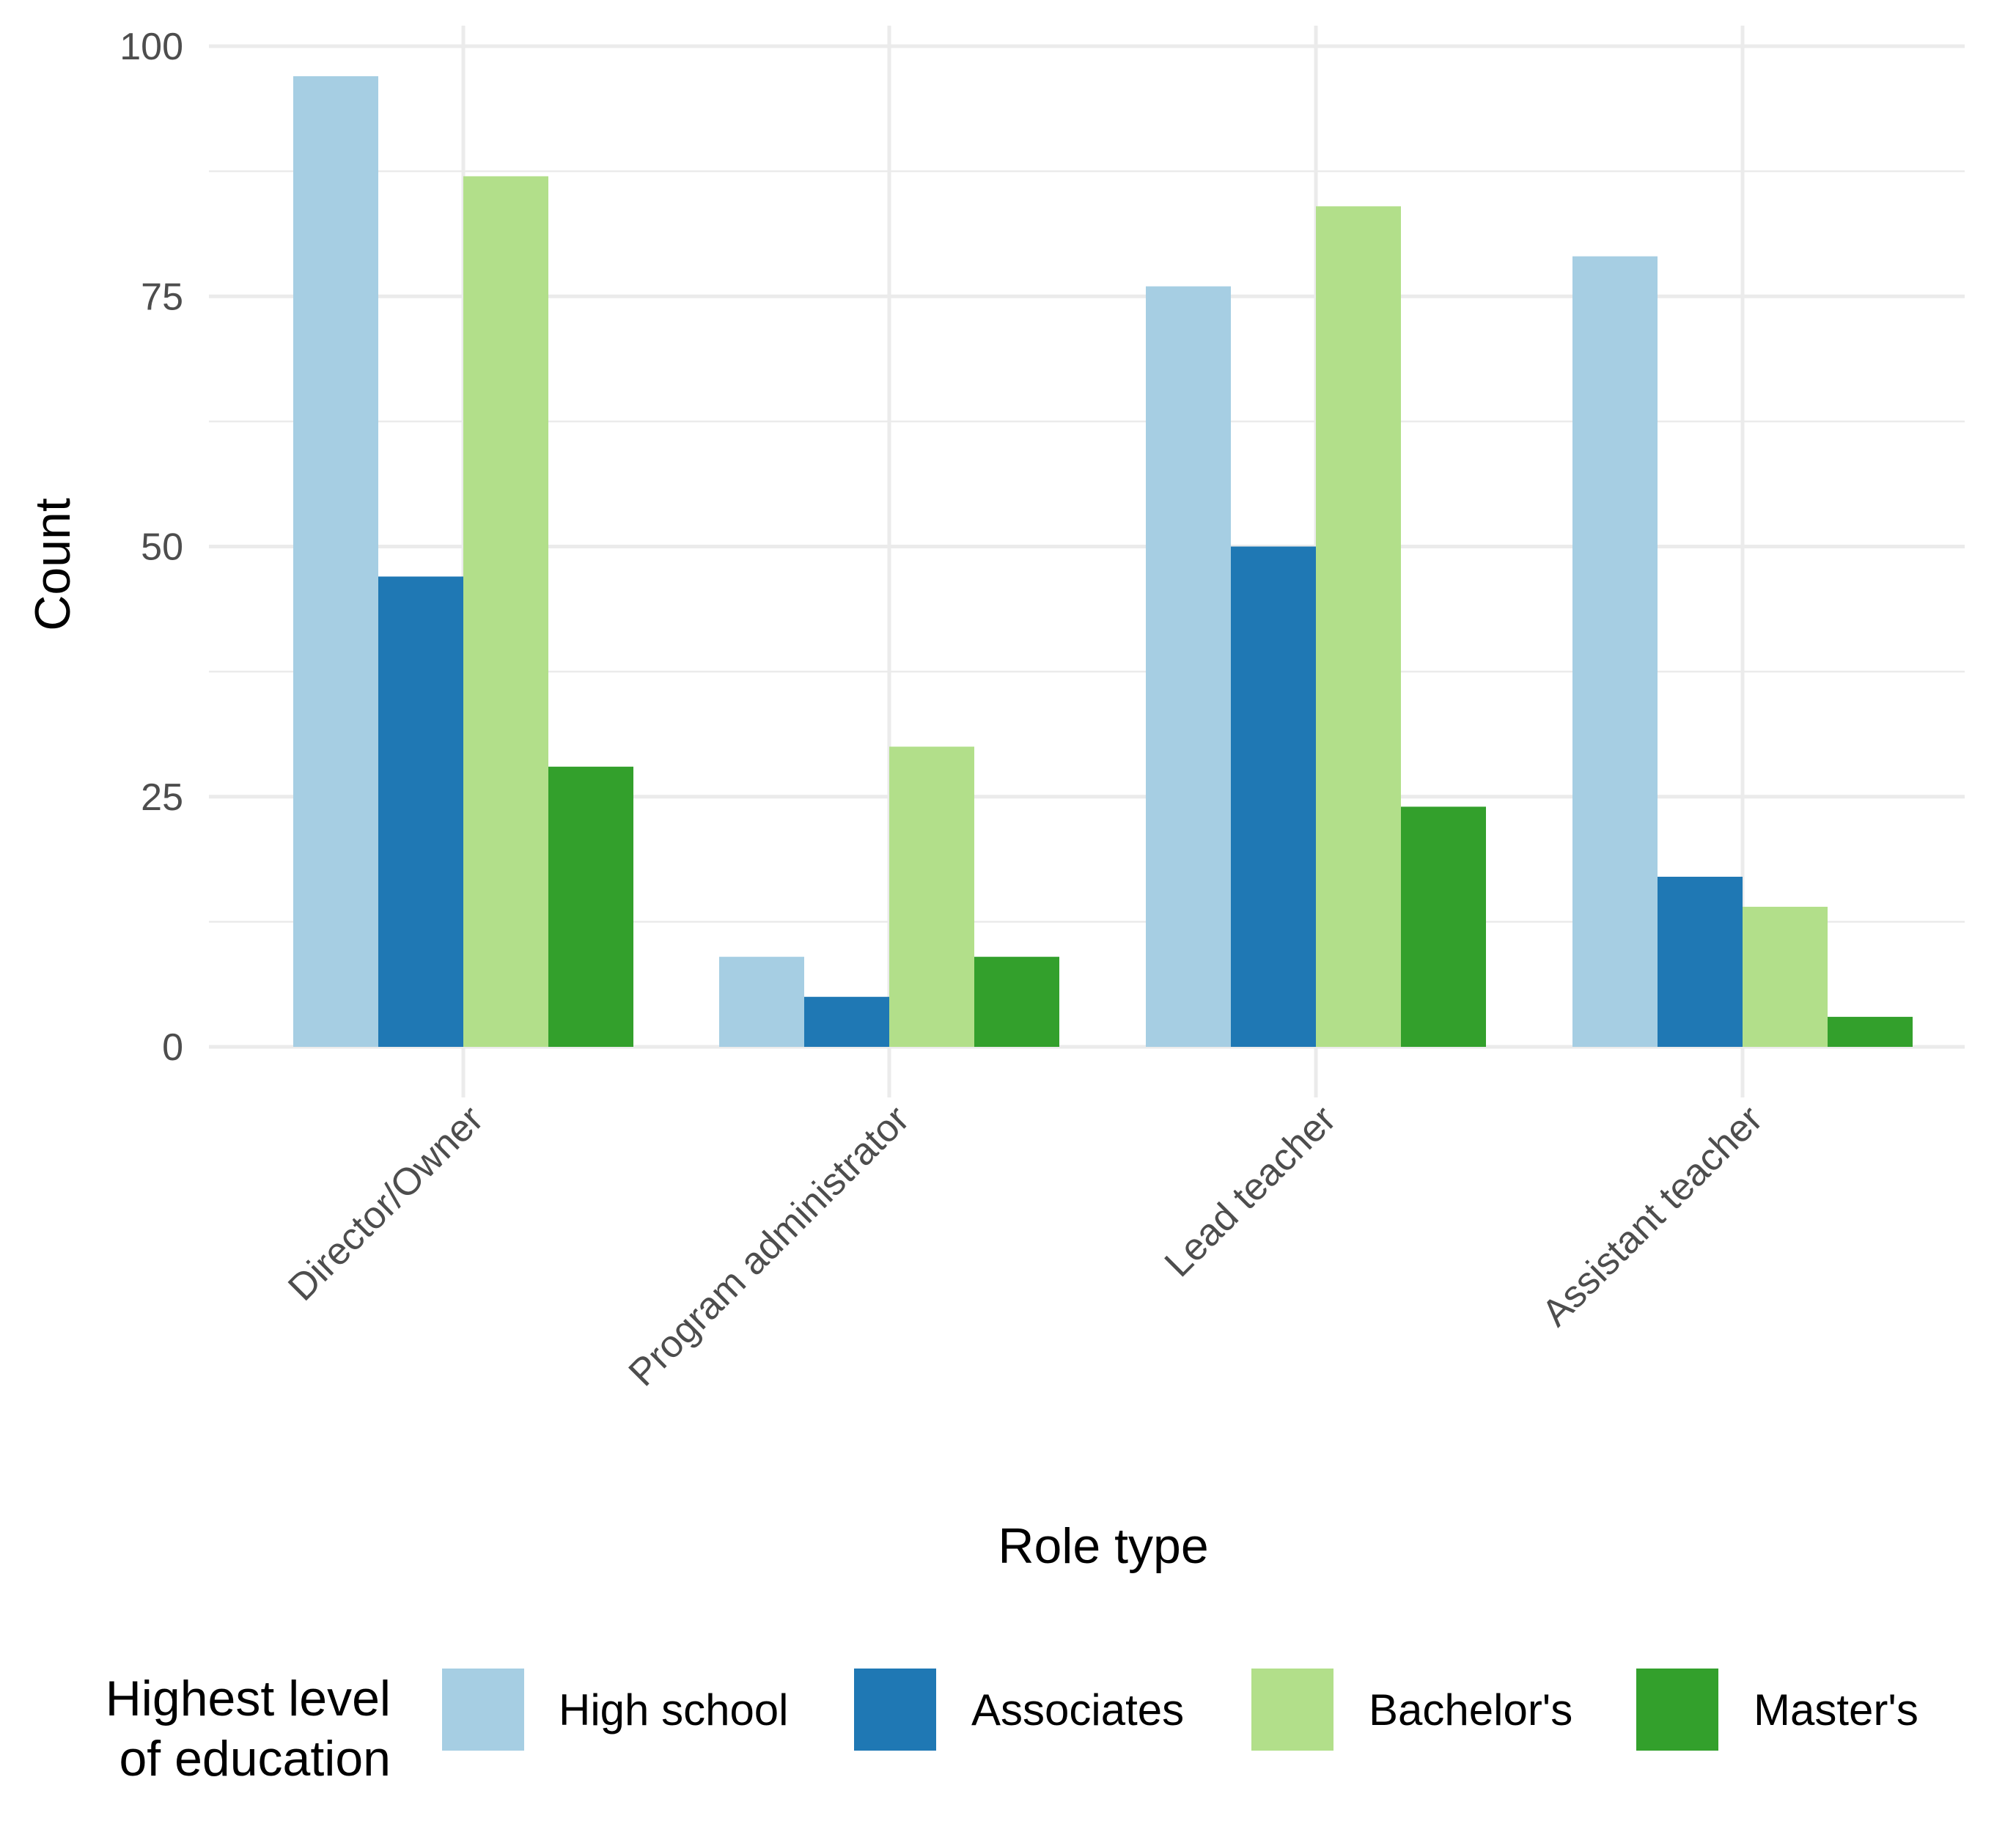 The image size is (2016, 1832). I want to click on y-tick-label: 0, so click(172, 1047).